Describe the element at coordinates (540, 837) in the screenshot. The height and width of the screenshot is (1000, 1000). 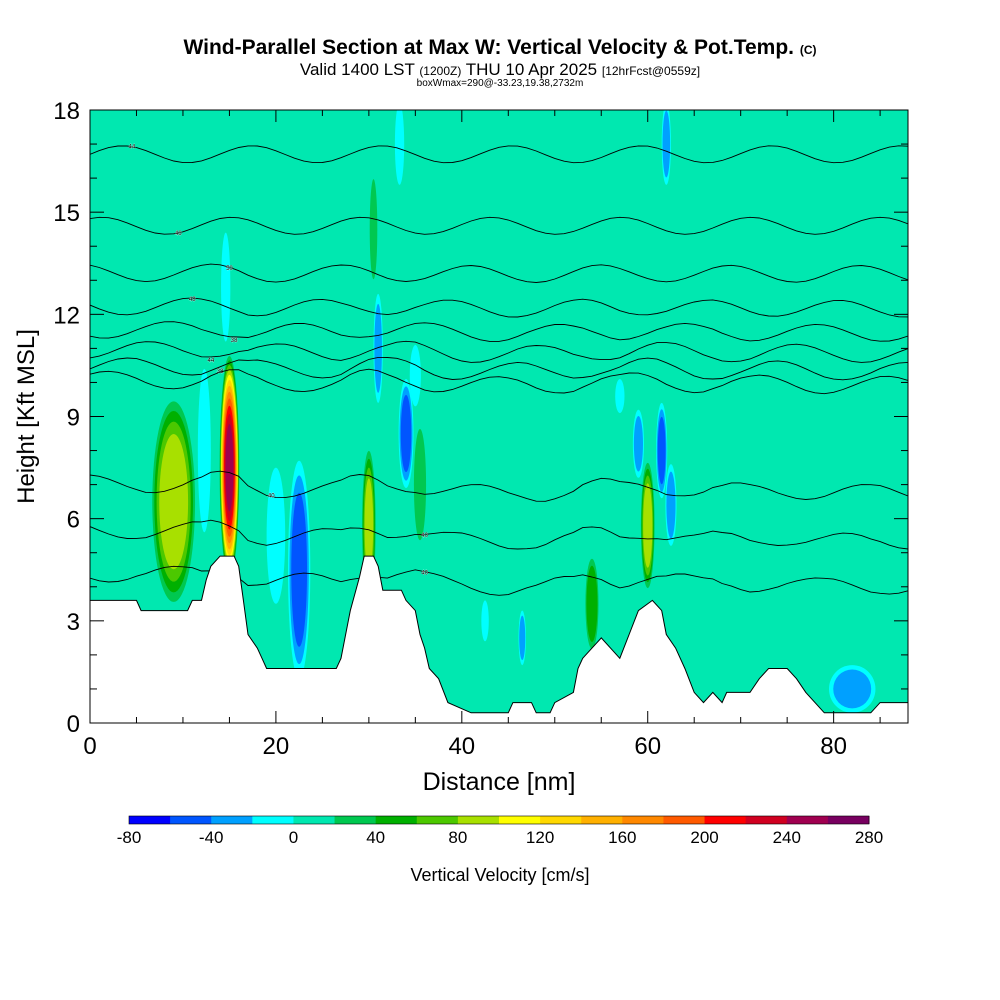
I see `colorbar-tick-label: 120` at that location.